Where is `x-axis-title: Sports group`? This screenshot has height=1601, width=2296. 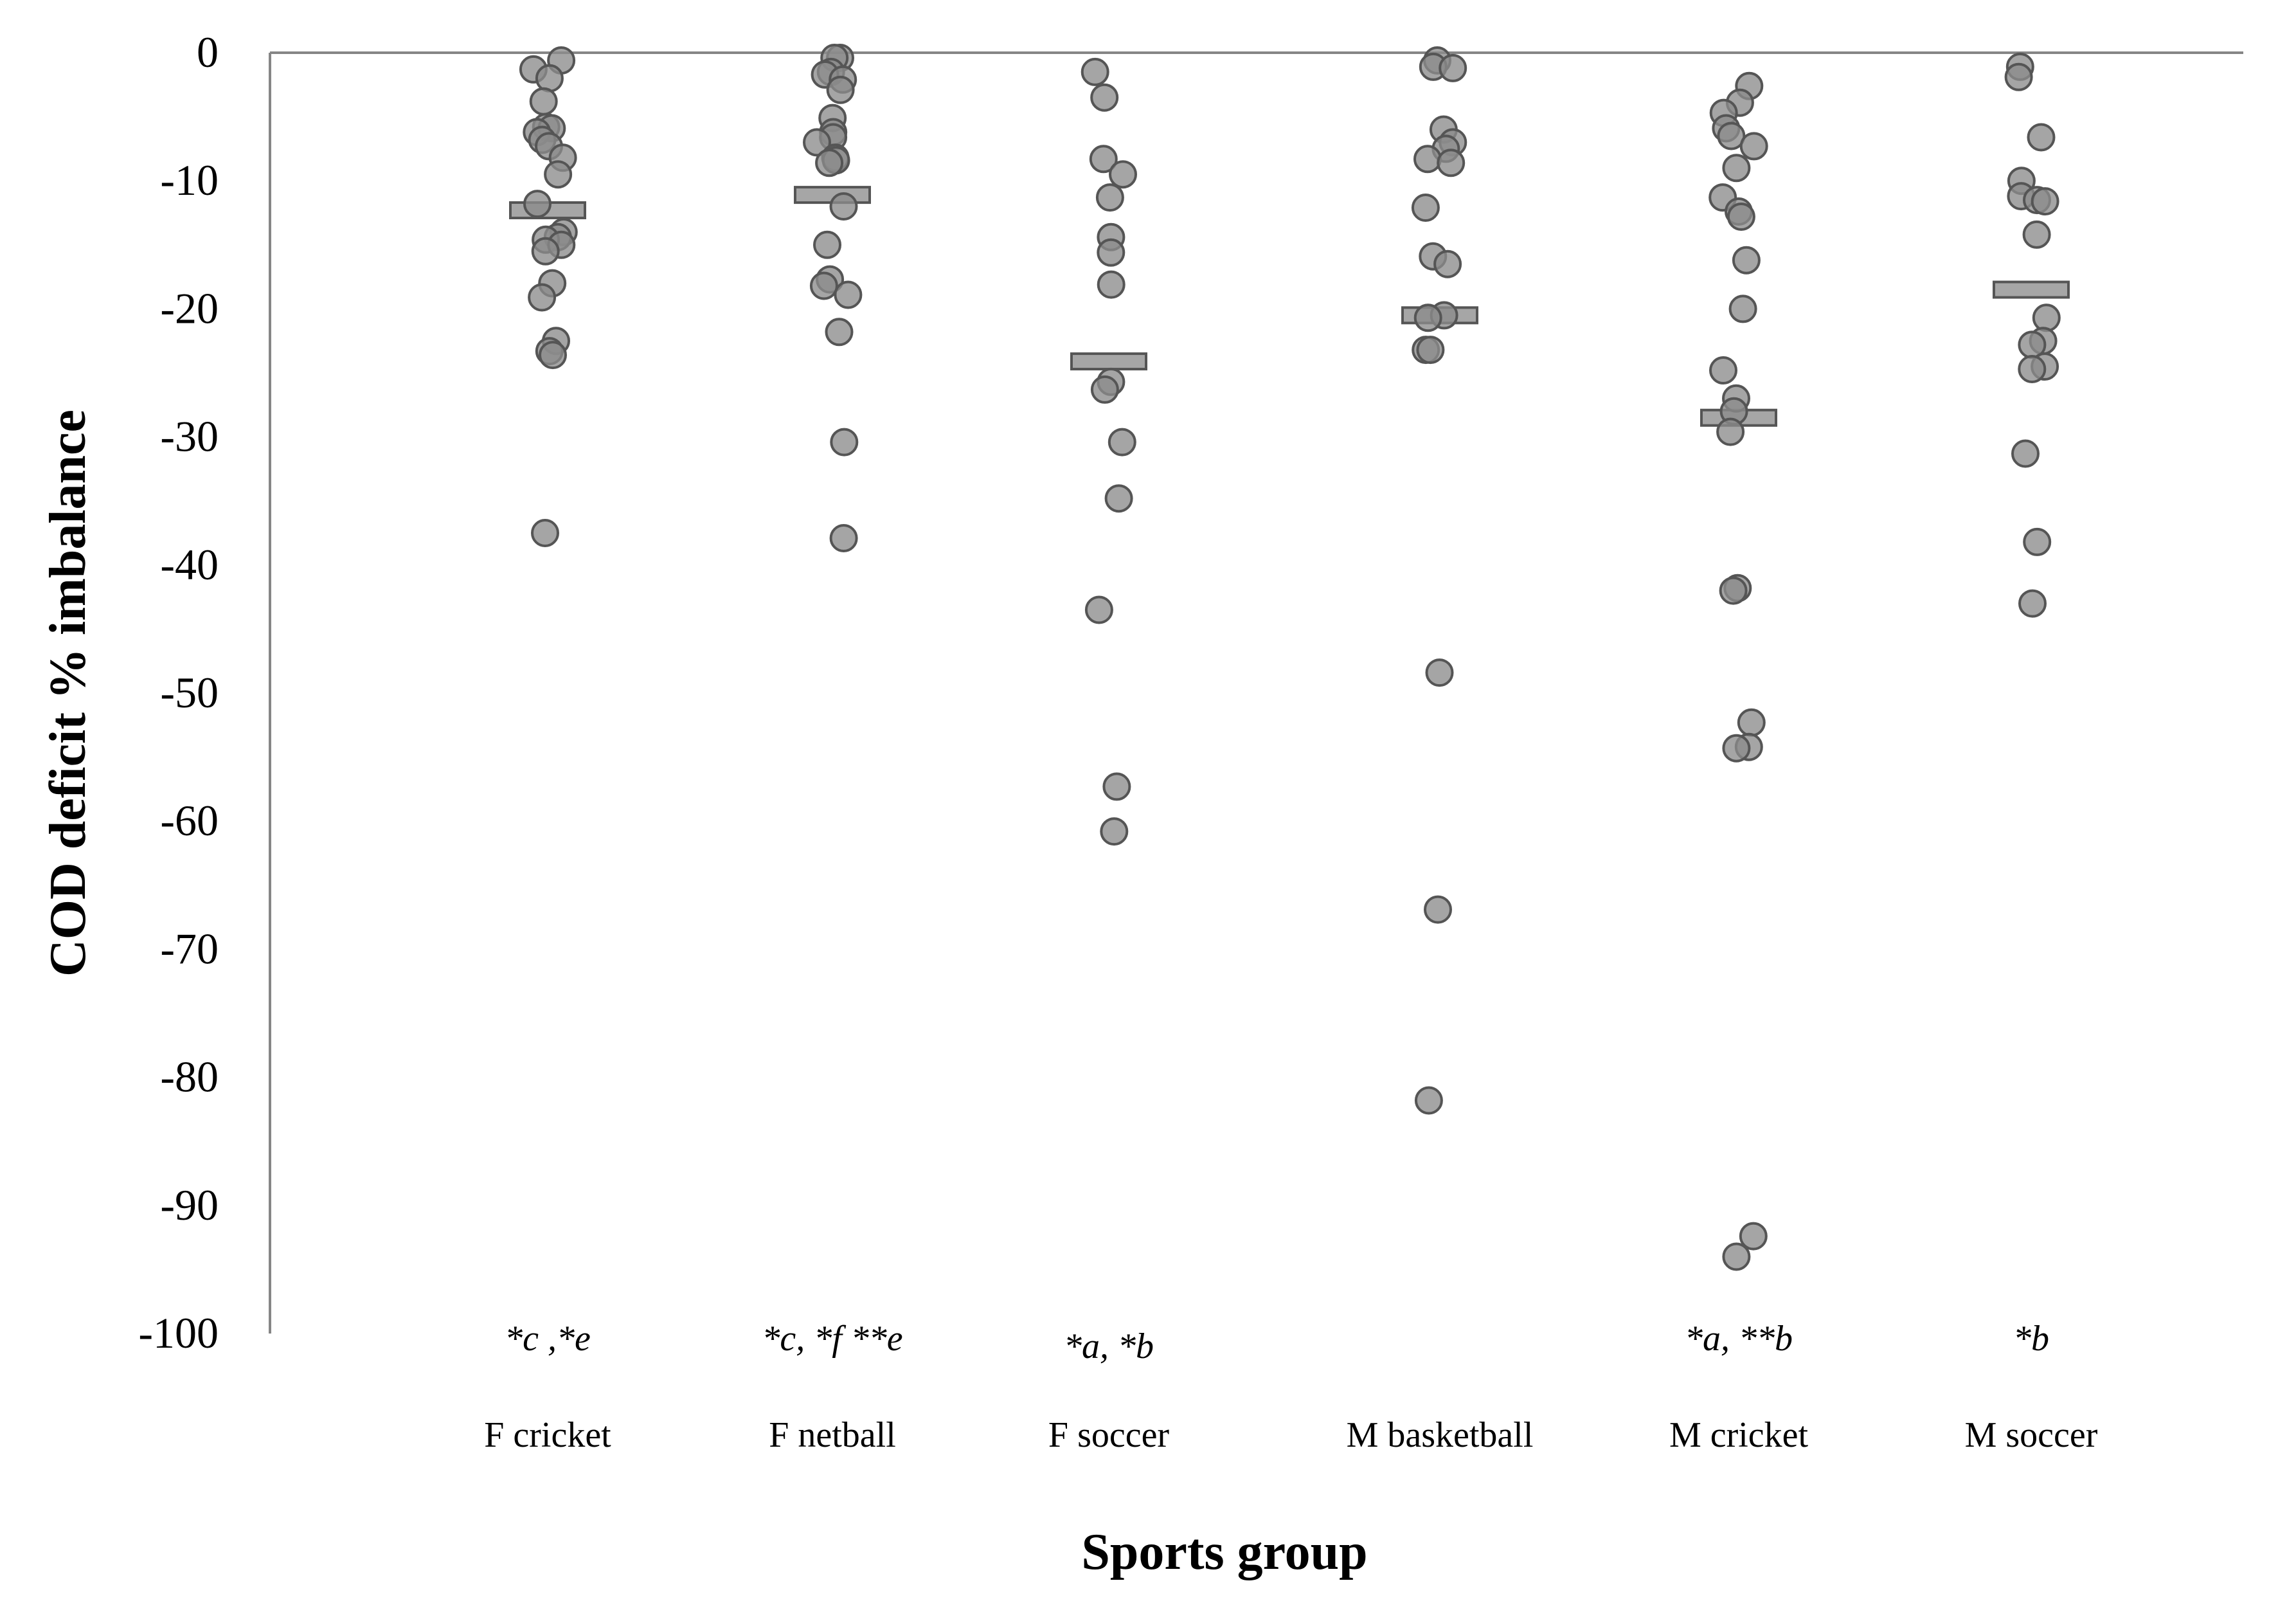 x-axis-title: Sports group is located at coordinates (1224, 1552).